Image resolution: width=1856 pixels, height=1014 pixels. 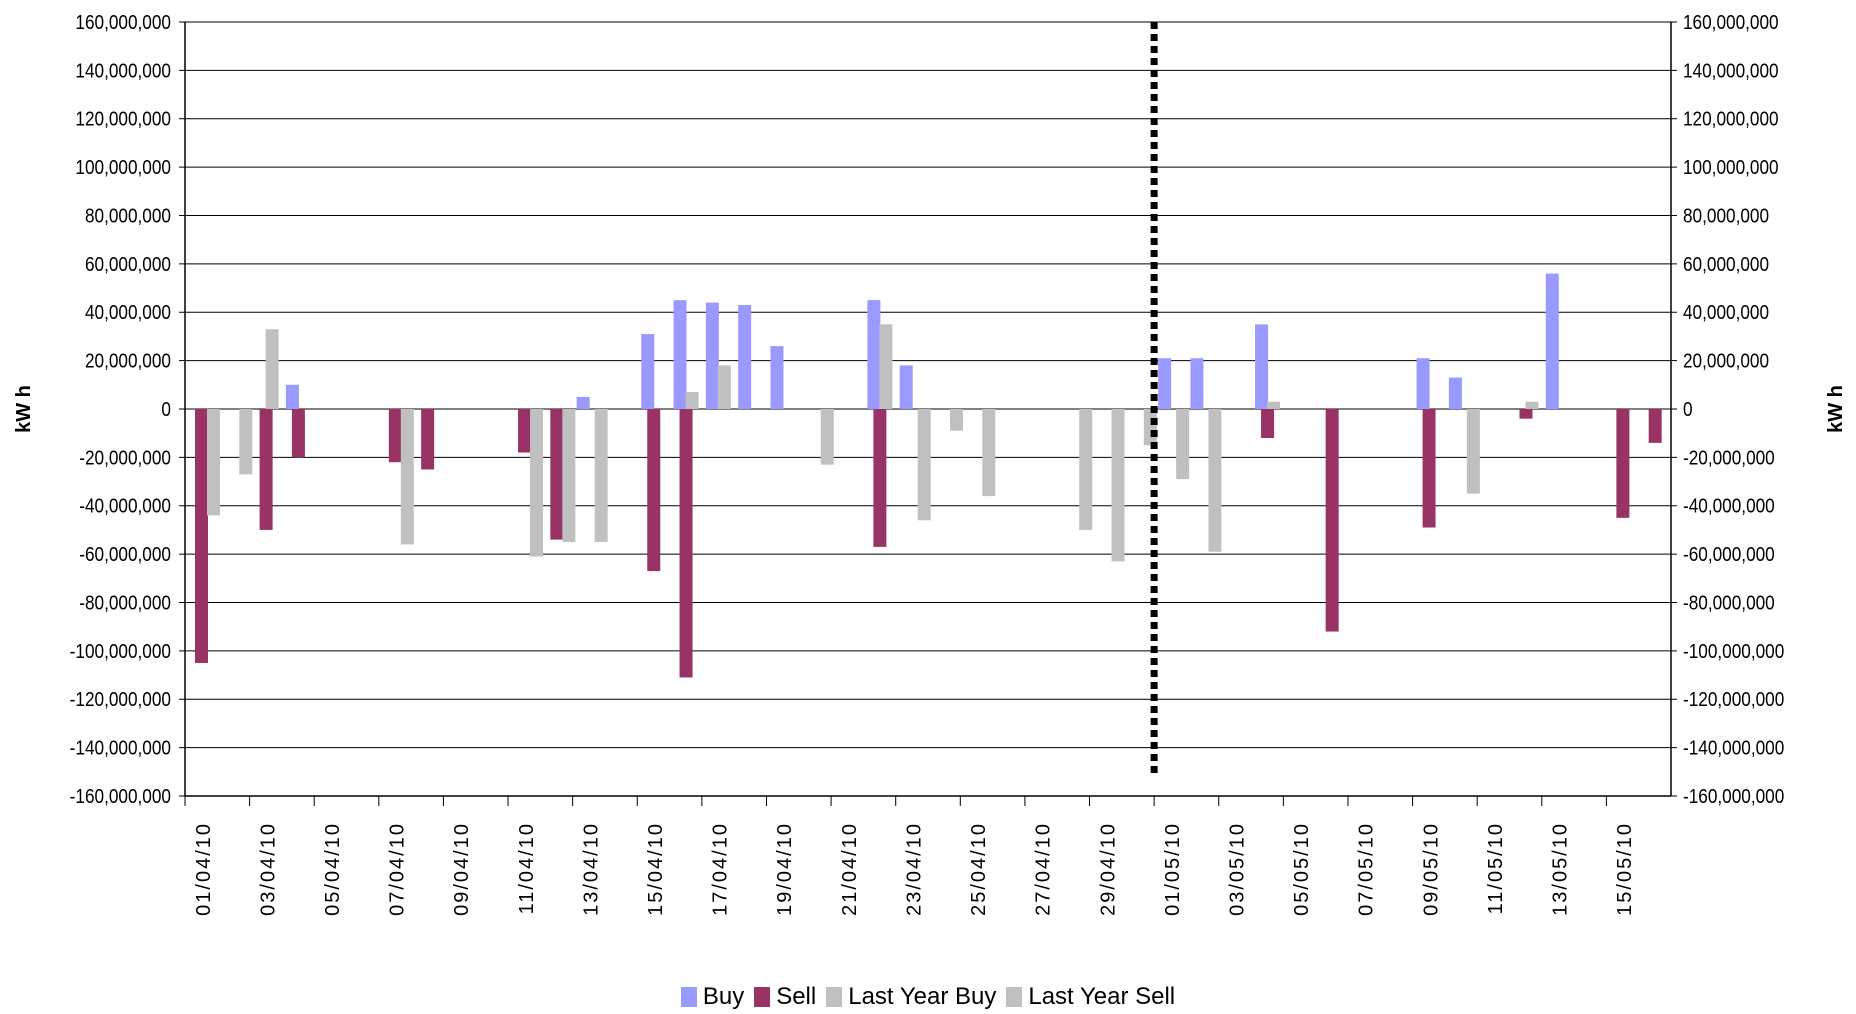 What do you see at coordinates (1726, 312) in the screenshot?
I see `y-tick-label-right: 40,000,000` at bounding box center [1726, 312].